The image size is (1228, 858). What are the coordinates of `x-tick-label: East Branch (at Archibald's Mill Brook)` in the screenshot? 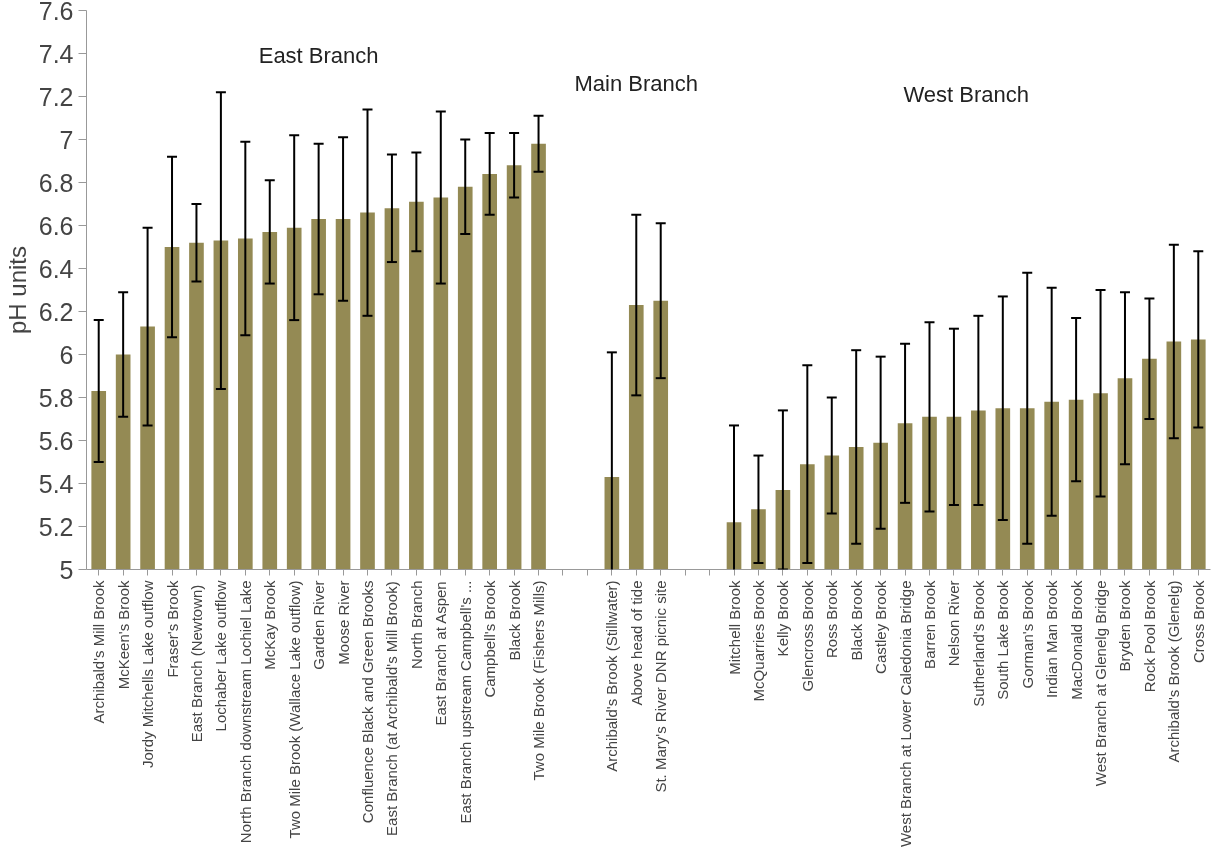 It's located at (392, 708).